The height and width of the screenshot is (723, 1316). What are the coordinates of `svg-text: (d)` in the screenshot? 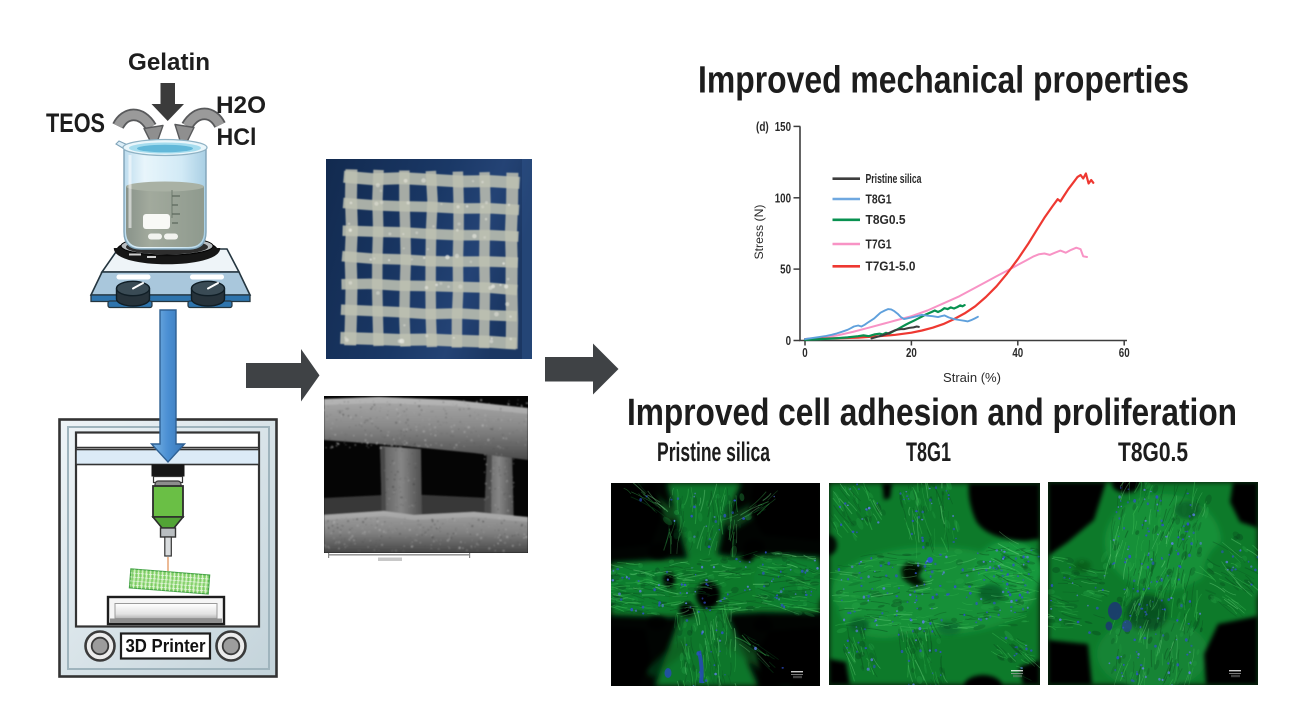 It's located at (762, 127).